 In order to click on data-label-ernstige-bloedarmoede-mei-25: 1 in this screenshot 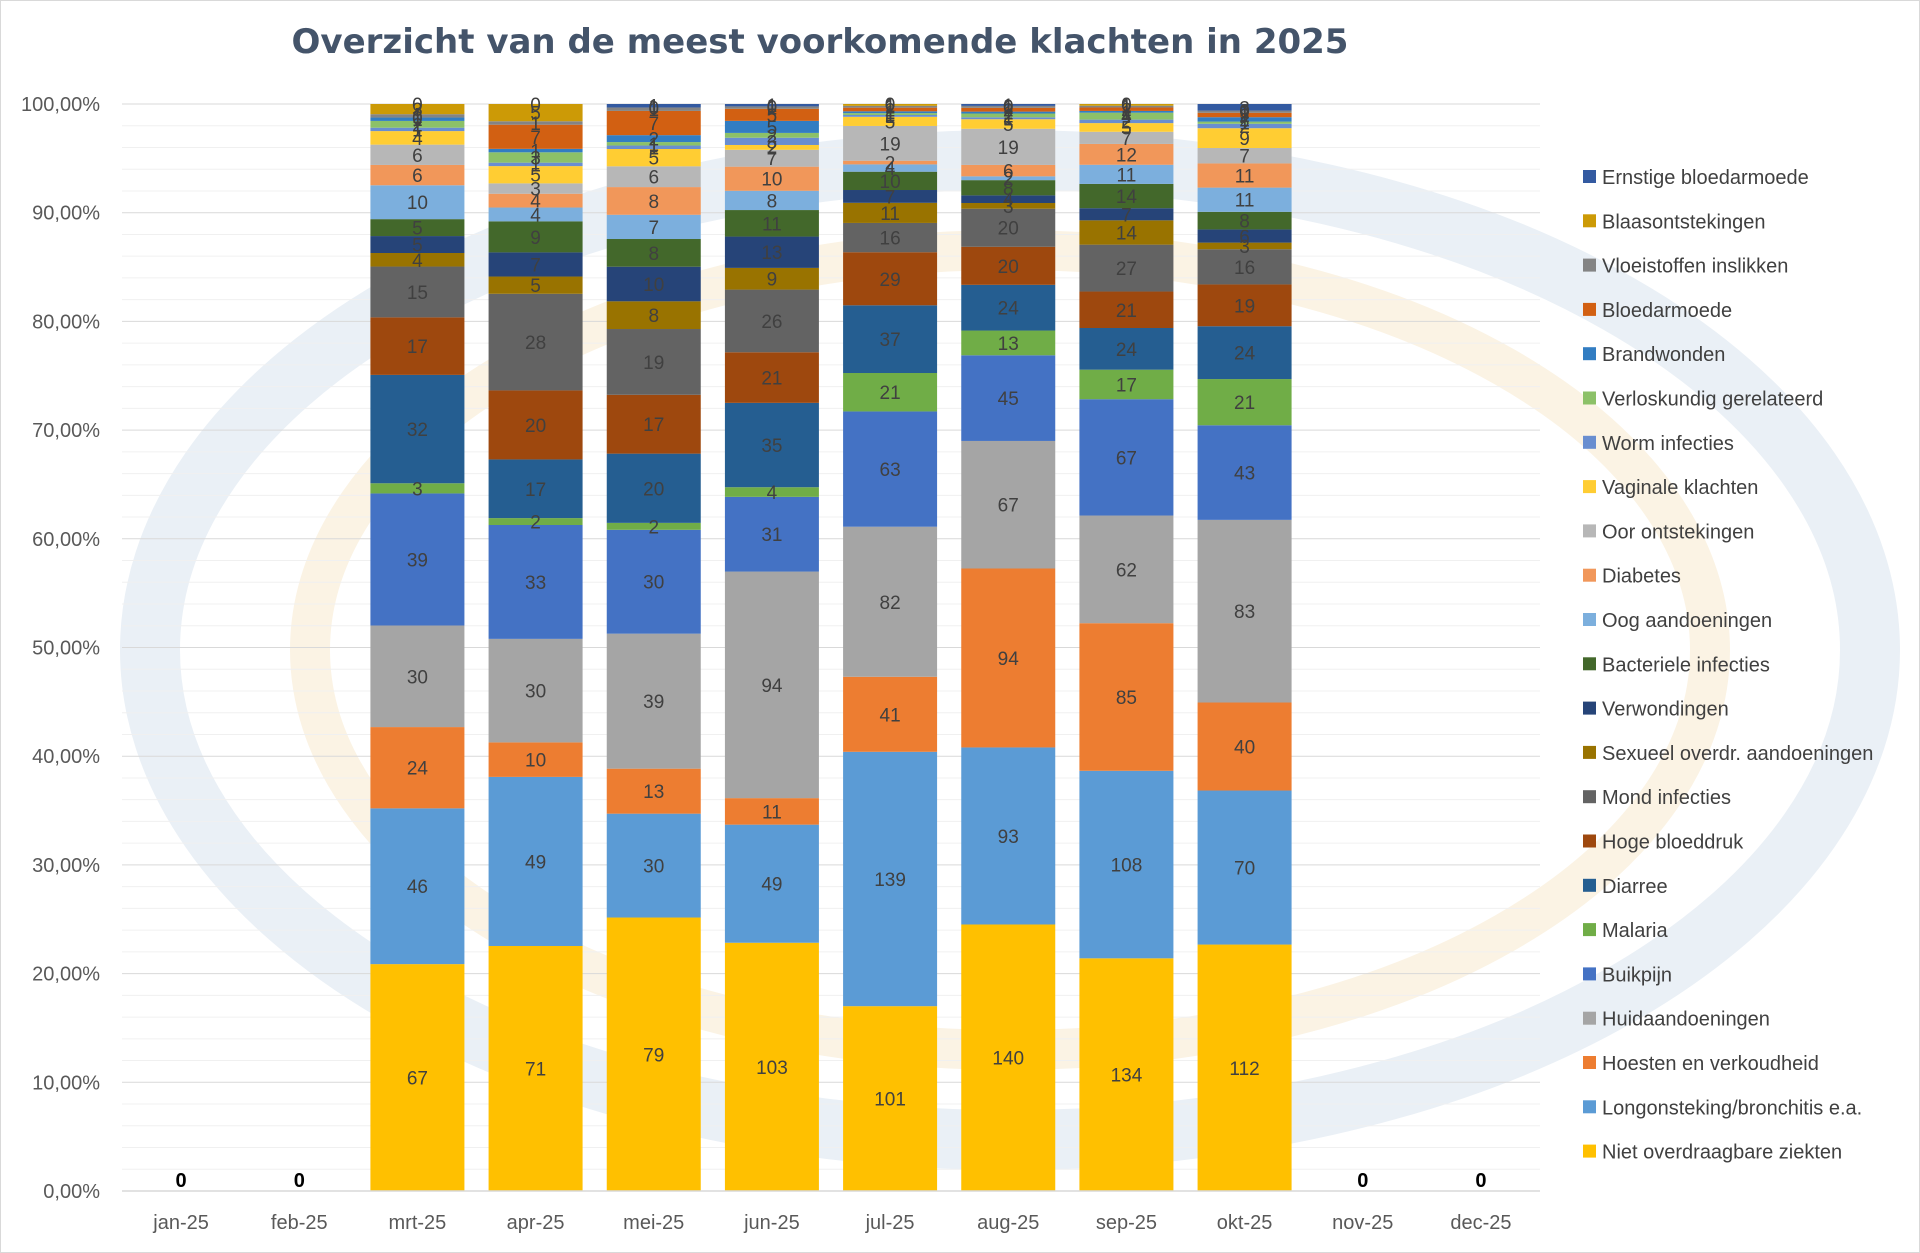, I will do `click(653, 107)`.